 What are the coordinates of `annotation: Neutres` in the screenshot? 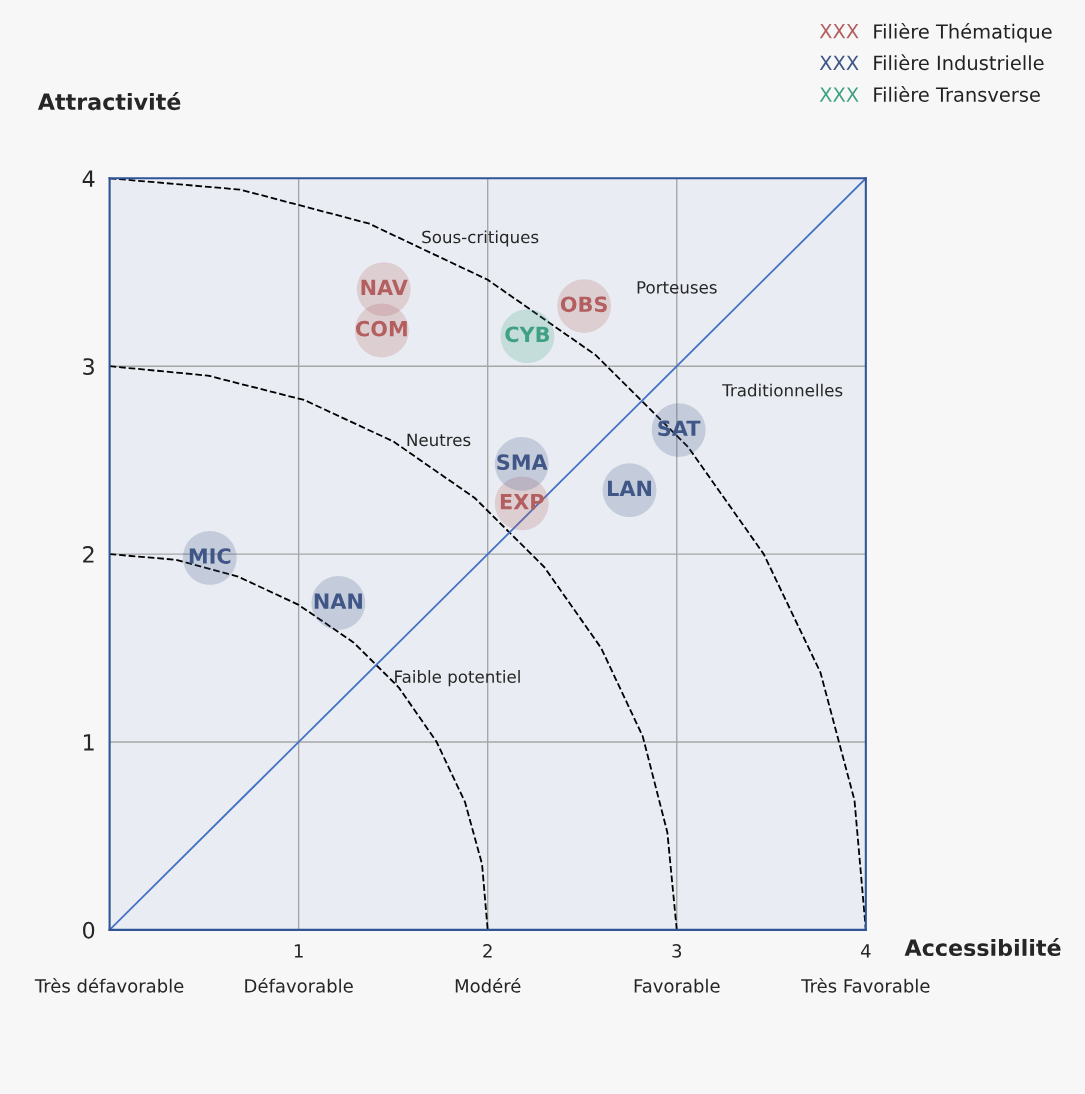 It's located at (439, 440).